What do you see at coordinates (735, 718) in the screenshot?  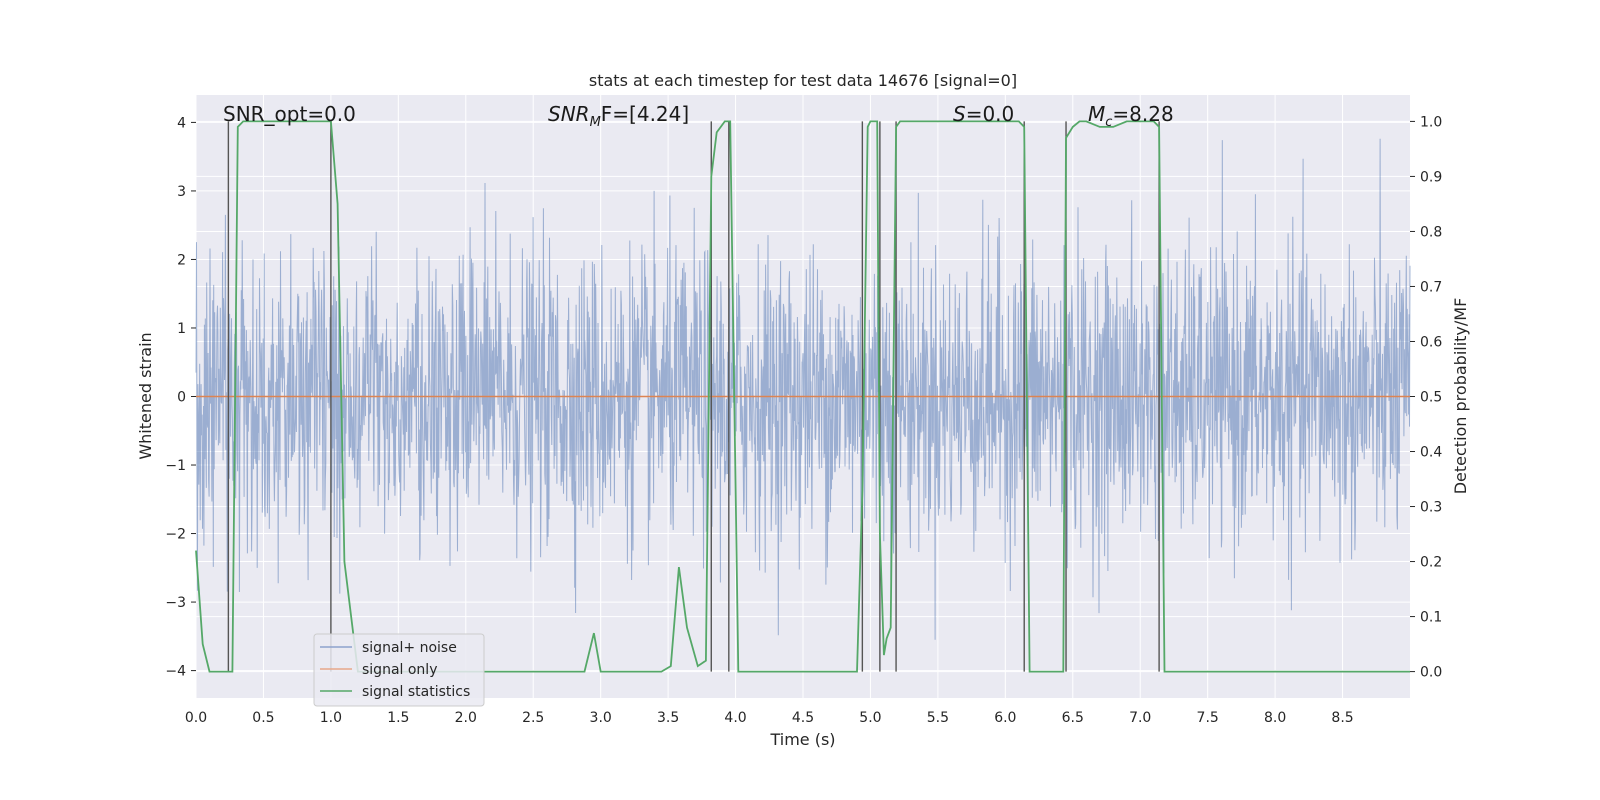 I see `x-tick-label: 4.0` at bounding box center [735, 718].